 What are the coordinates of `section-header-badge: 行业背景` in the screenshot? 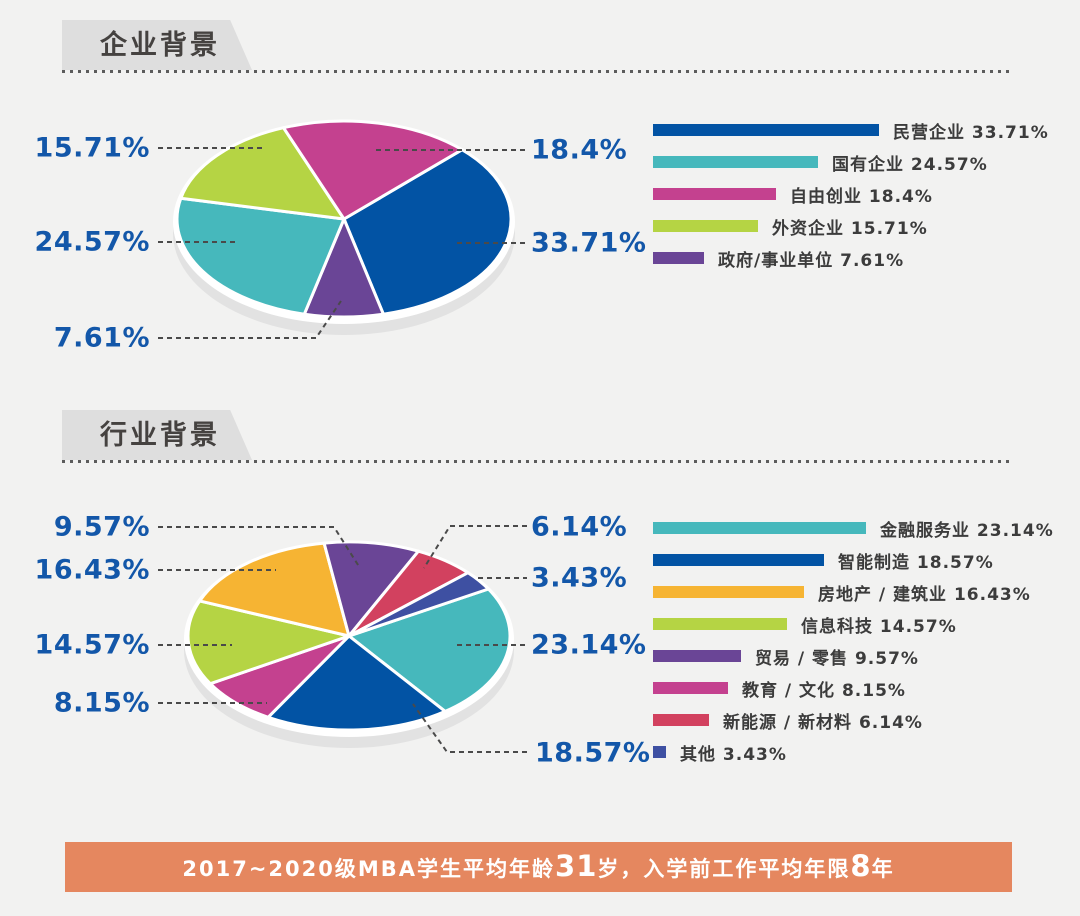 It's located at (157, 435).